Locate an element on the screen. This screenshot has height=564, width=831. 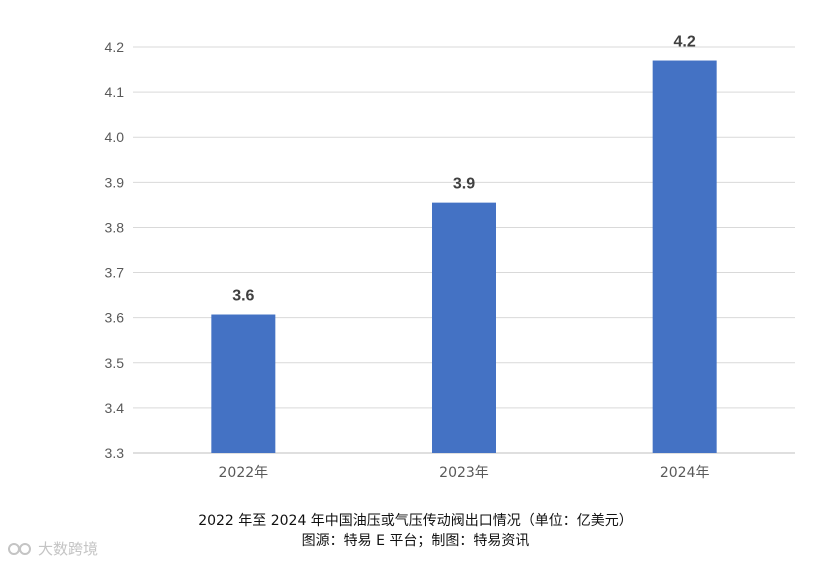
data-label: 3.6 is located at coordinates (243, 296).